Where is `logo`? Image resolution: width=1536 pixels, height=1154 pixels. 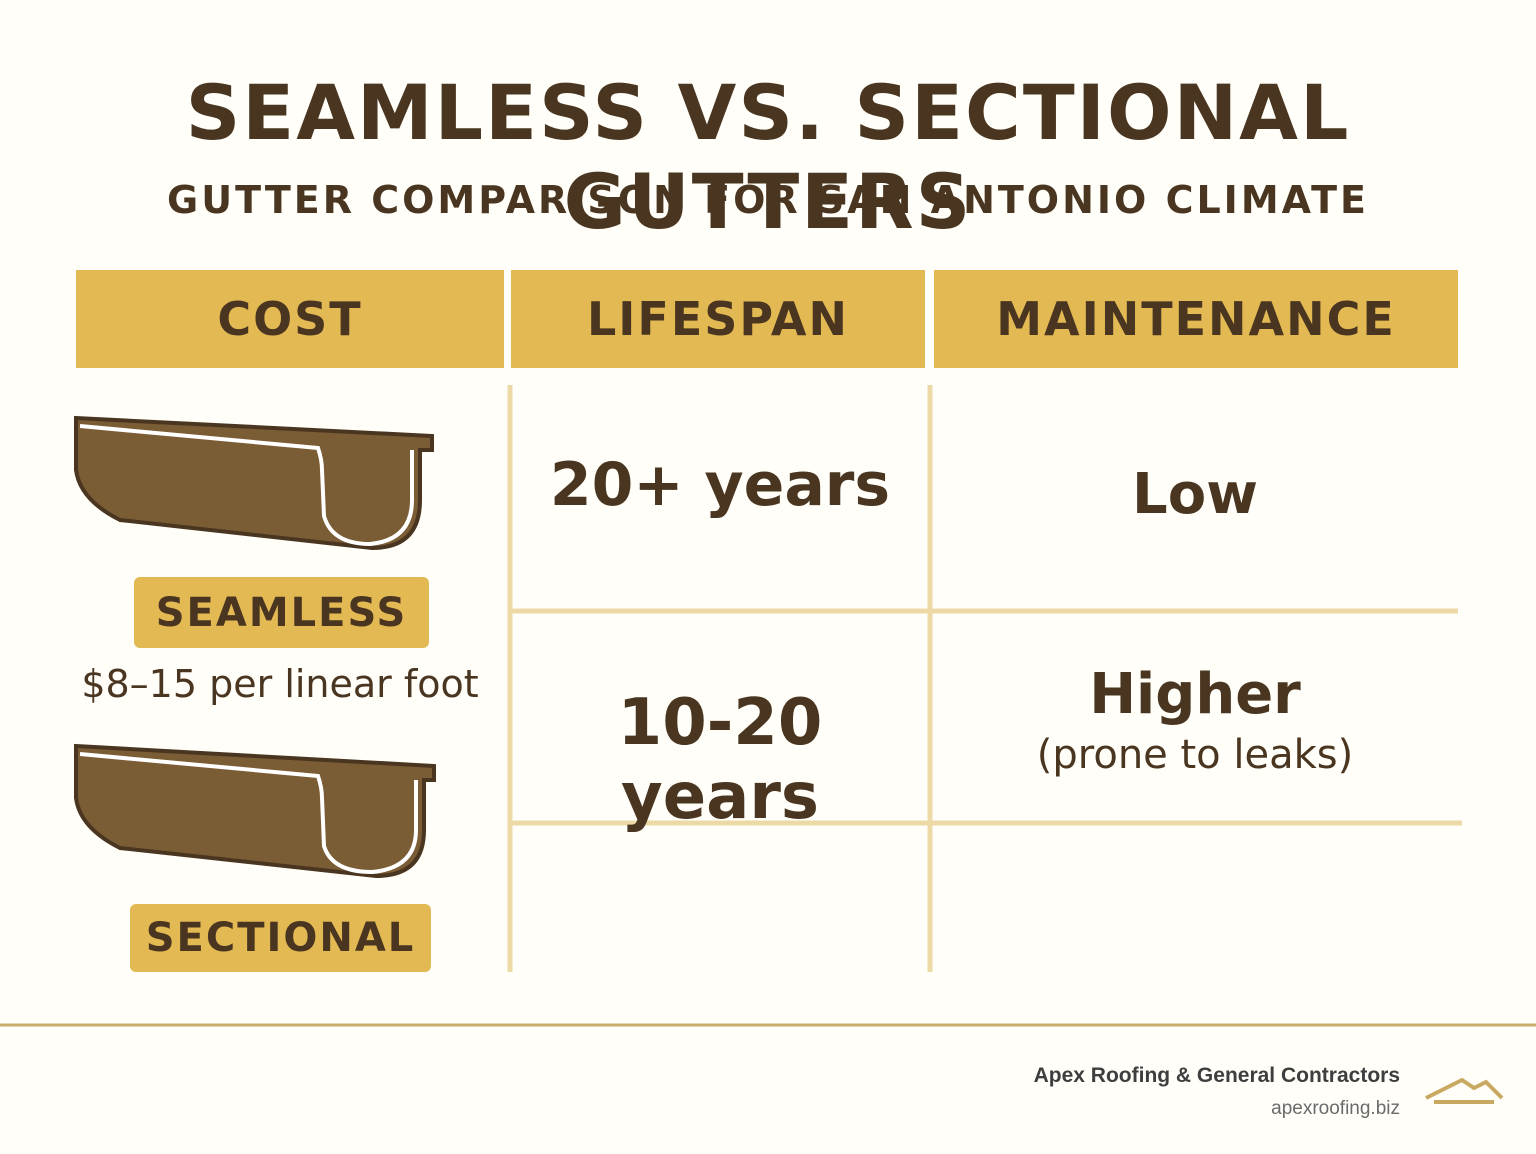 logo is located at coordinates (1464, 1090).